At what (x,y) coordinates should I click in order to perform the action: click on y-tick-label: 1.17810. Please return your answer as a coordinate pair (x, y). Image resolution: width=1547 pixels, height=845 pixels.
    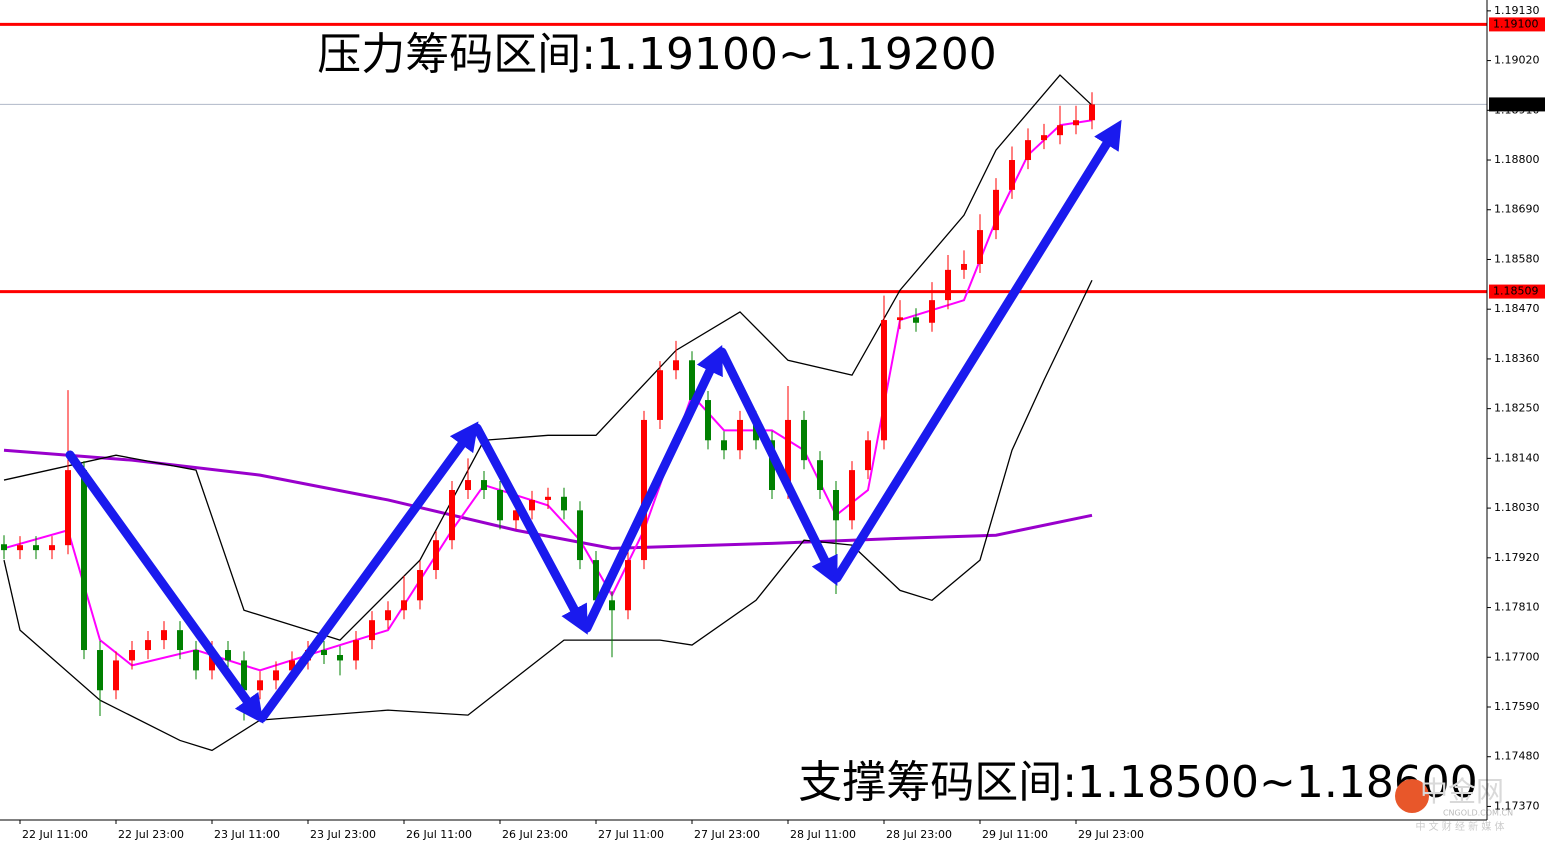
    Looking at the image, I should click on (1517, 607).